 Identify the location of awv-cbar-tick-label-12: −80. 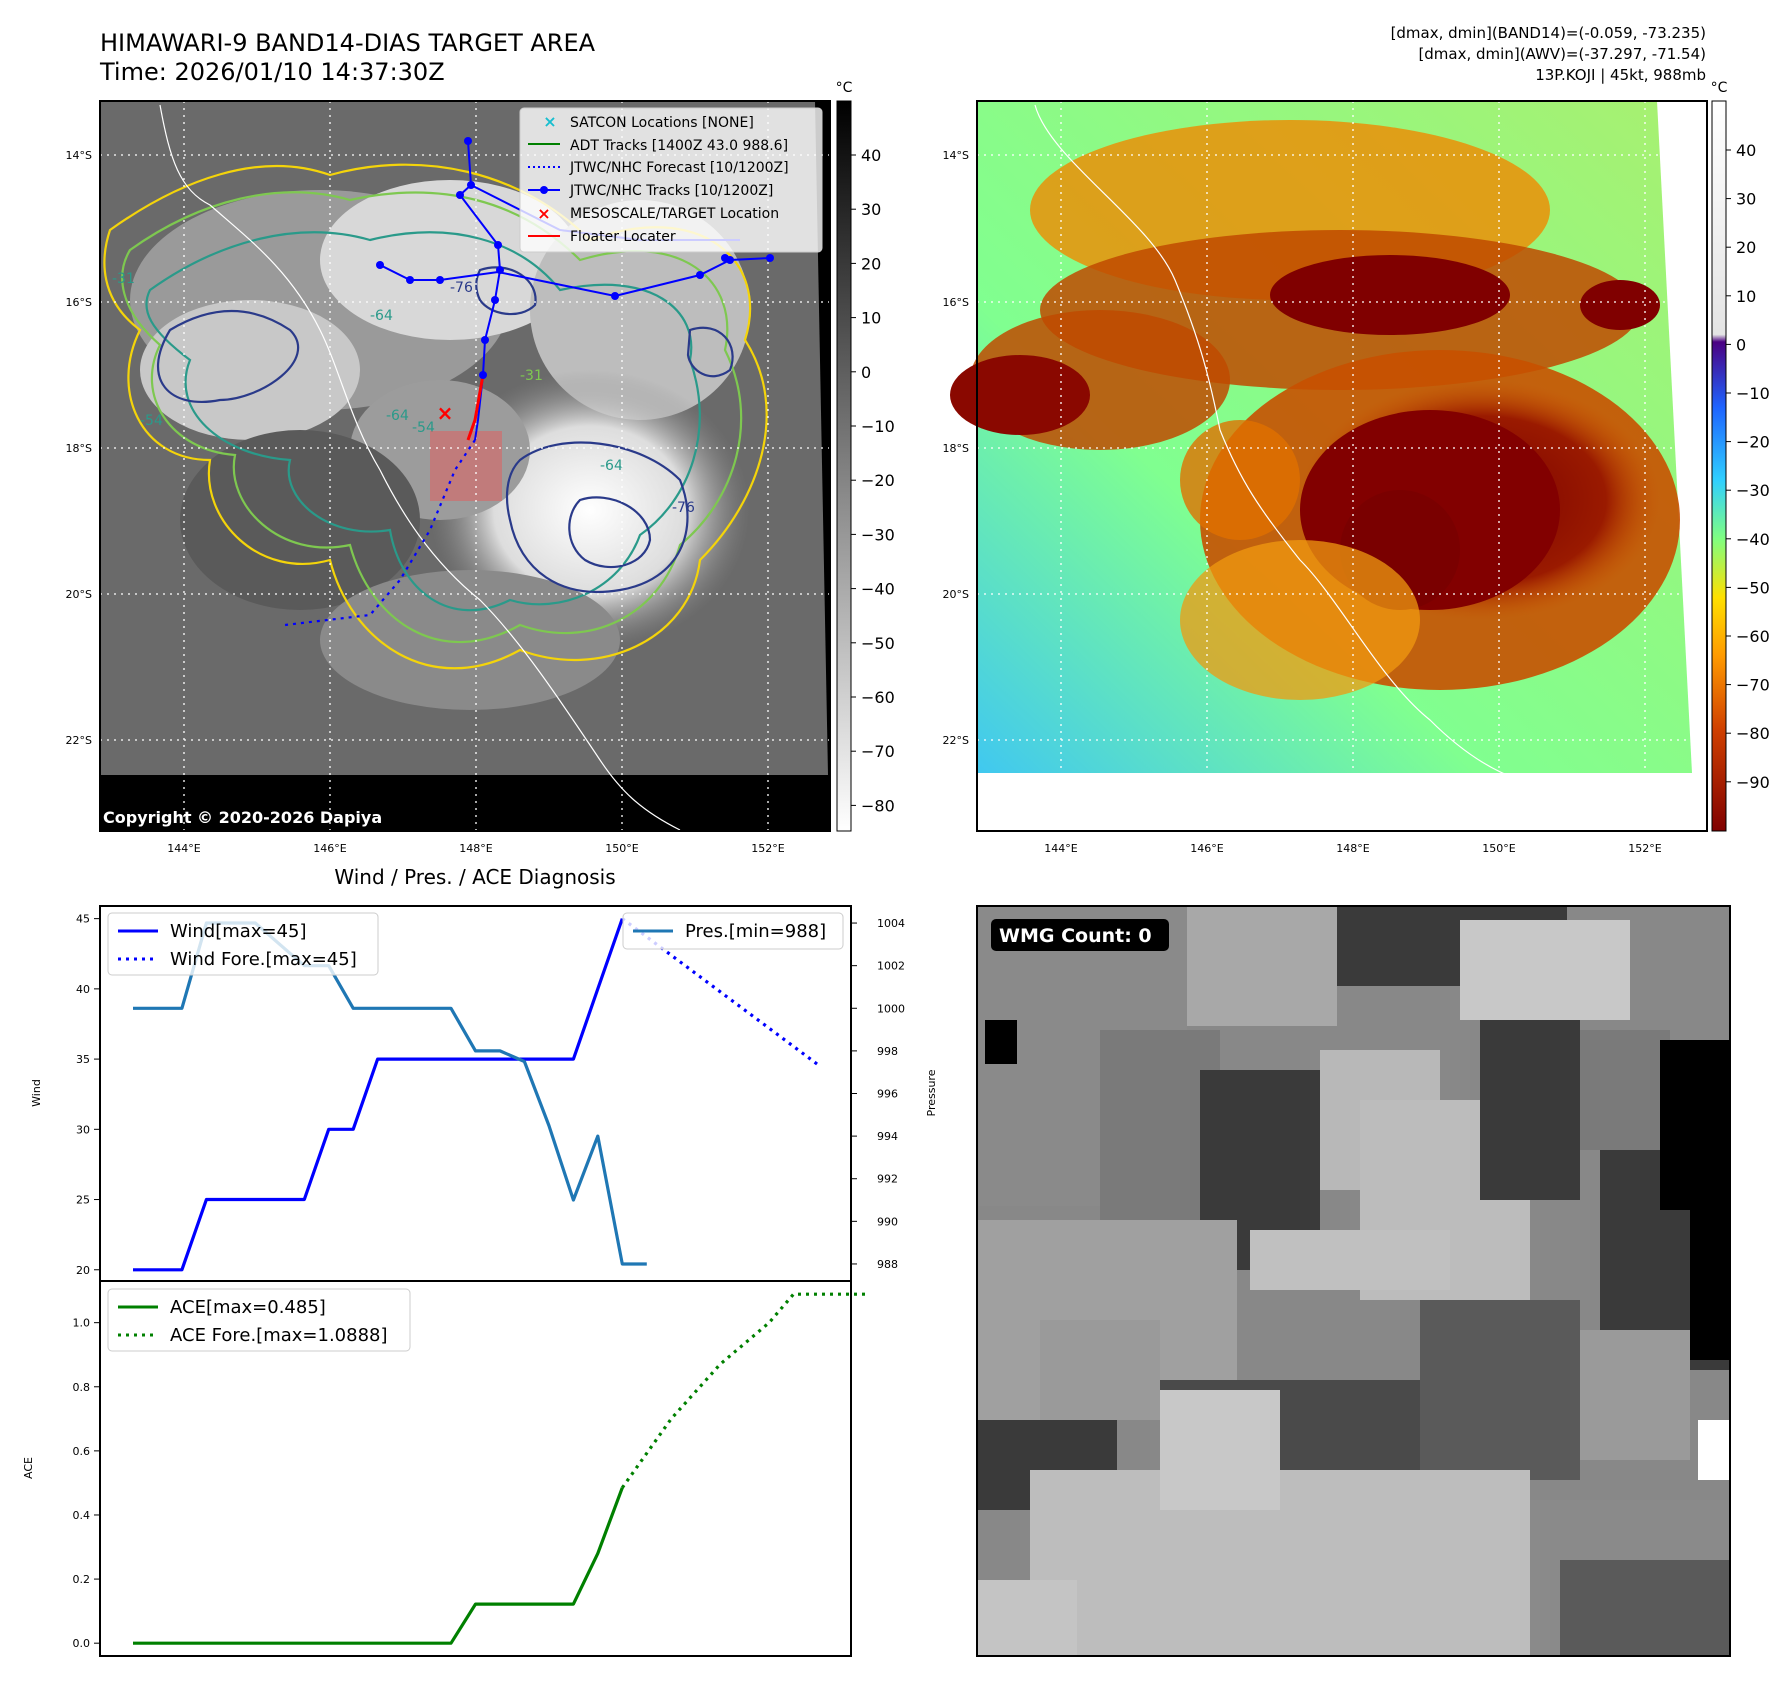
(1753, 733).